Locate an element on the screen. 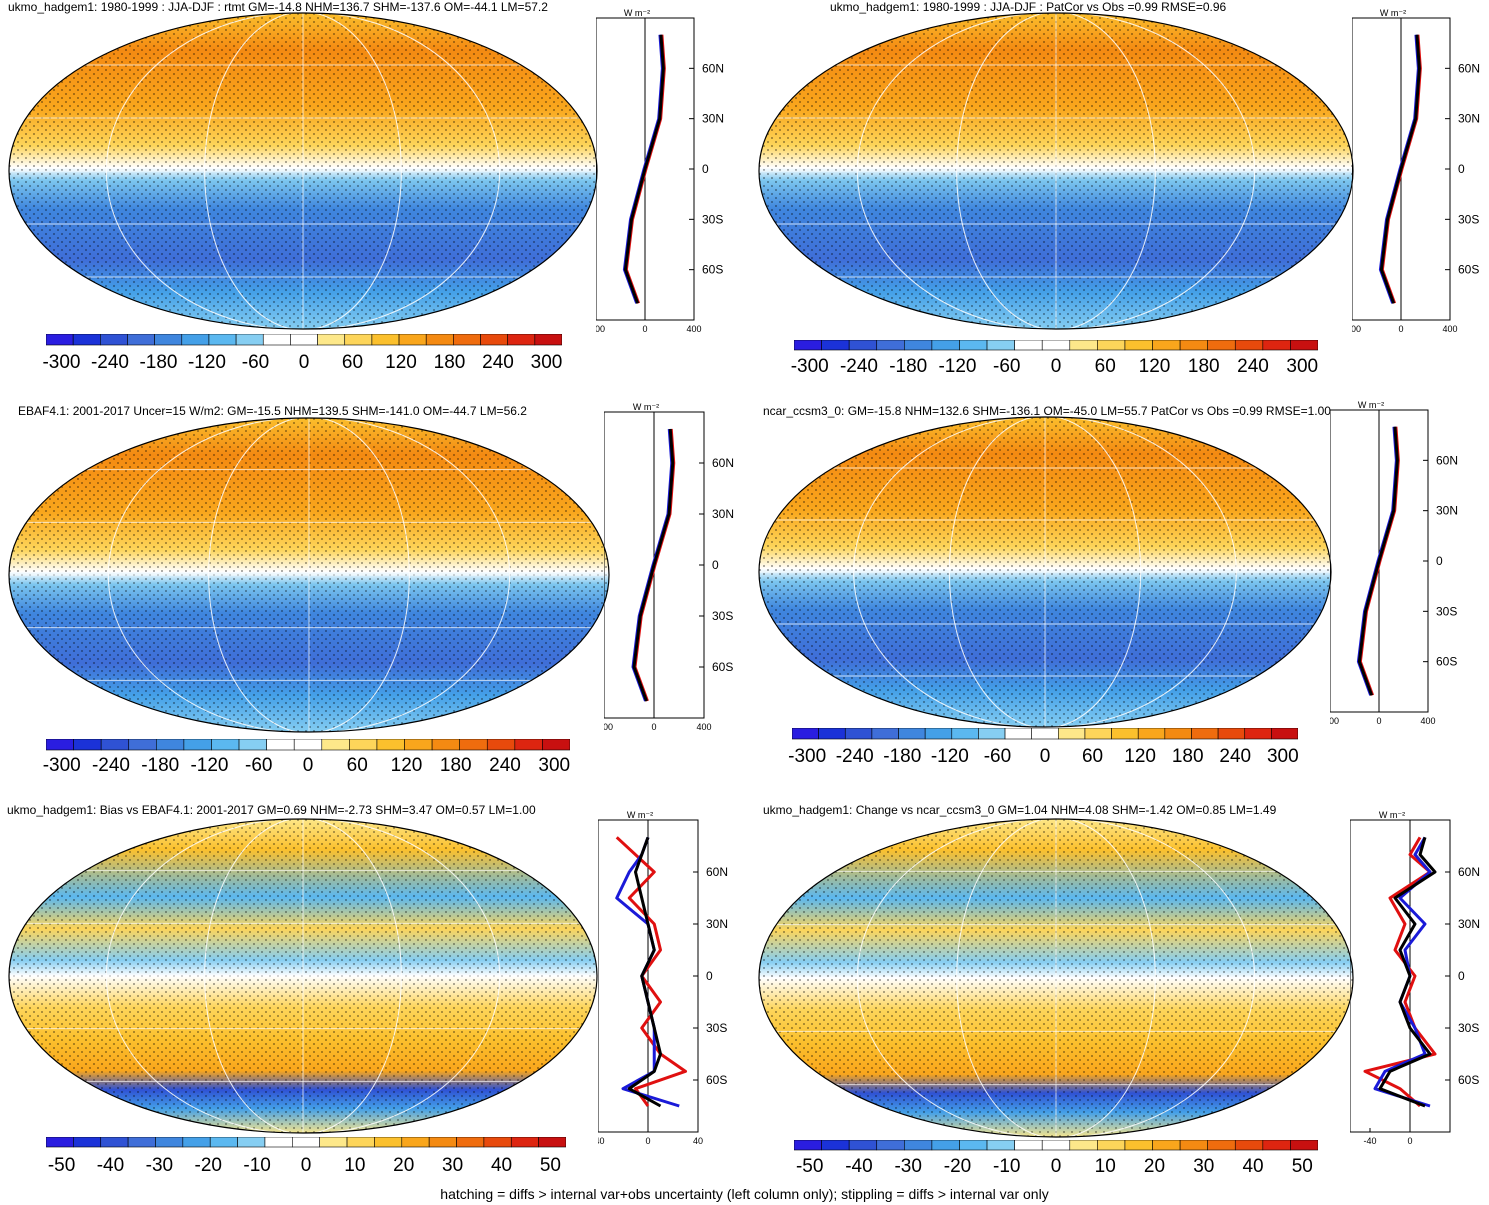  profile-lat-label: 0 is located at coordinates (705, 169).